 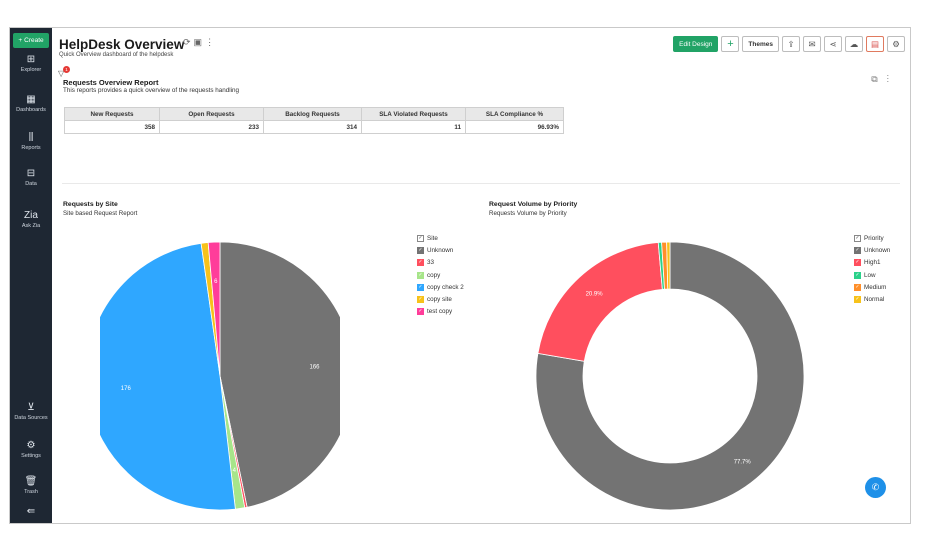 I want to click on edit-design-button: Edit Design, so click(x=696, y=44).